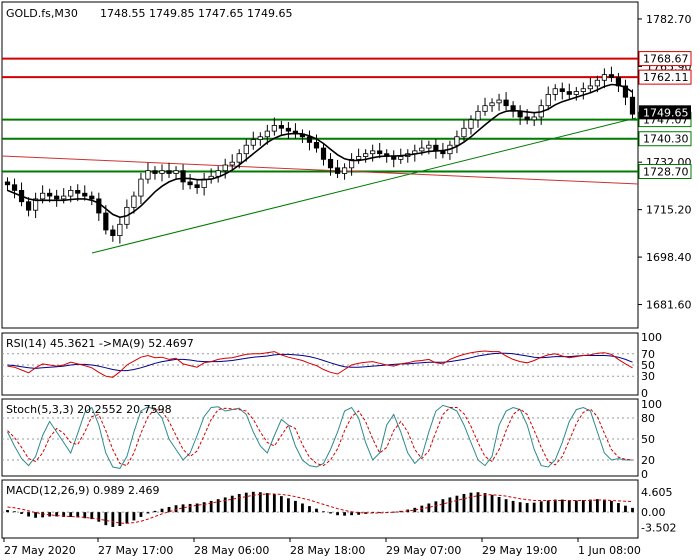 This screenshot has height=560, width=700. Describe the element at coordinates (100, 343) in the screenshot. I see `rsi-label: RSI(14) 45.3621 ->MA(9) 52.4697` at that location.